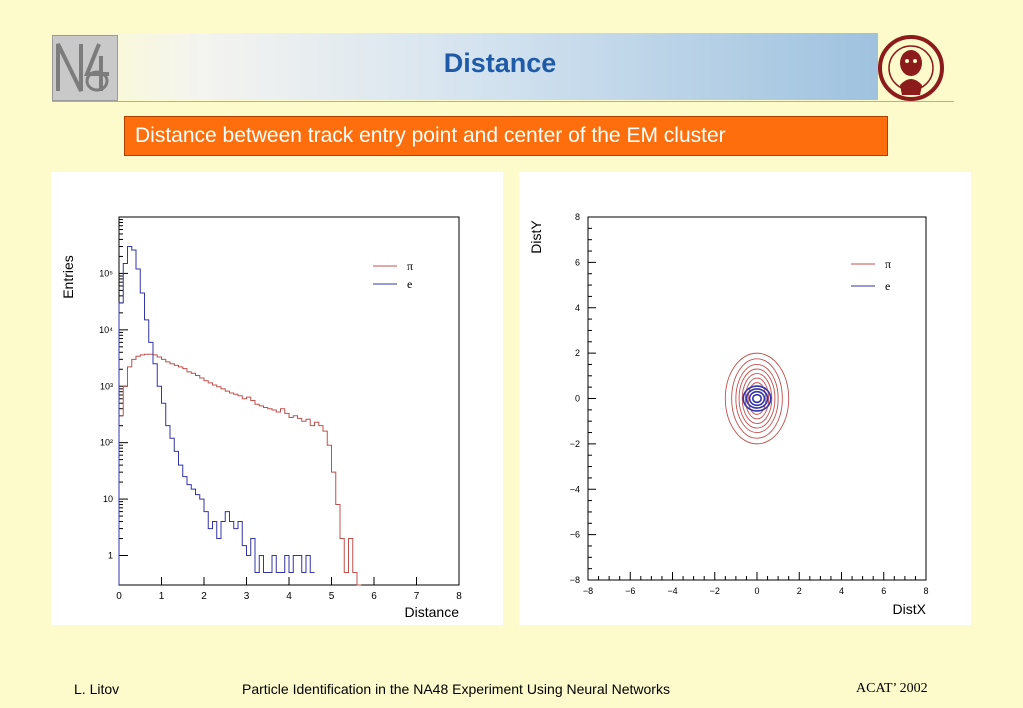  What do you see at coordinates (575, 580) in the screenshot?
I see `y-tick-label: −8` at bounding box center [575, 580].